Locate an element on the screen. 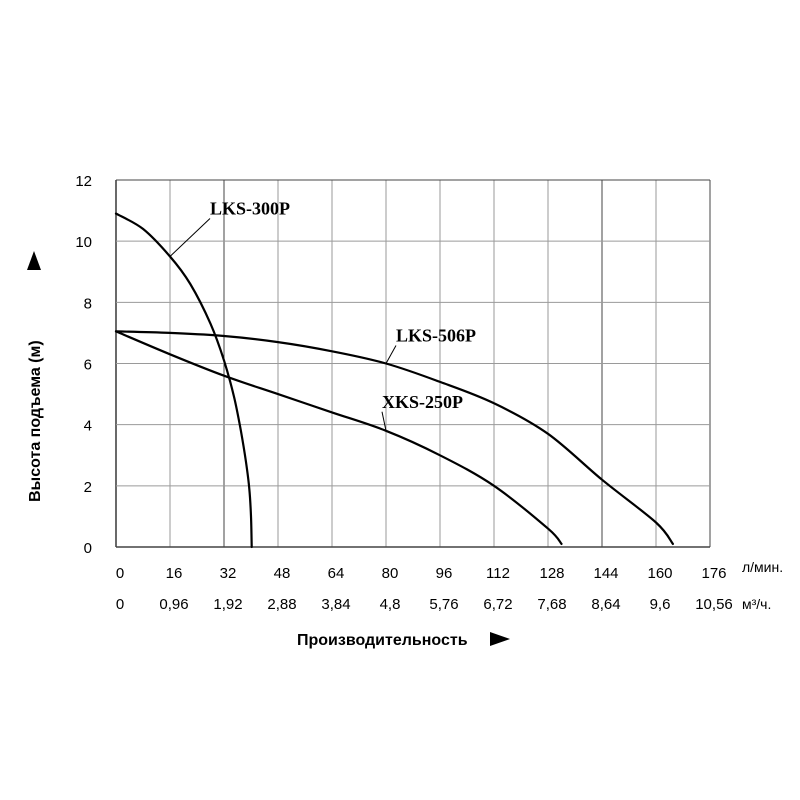  x2-tick-label: 2,88 is located at coordinates (281, 604).